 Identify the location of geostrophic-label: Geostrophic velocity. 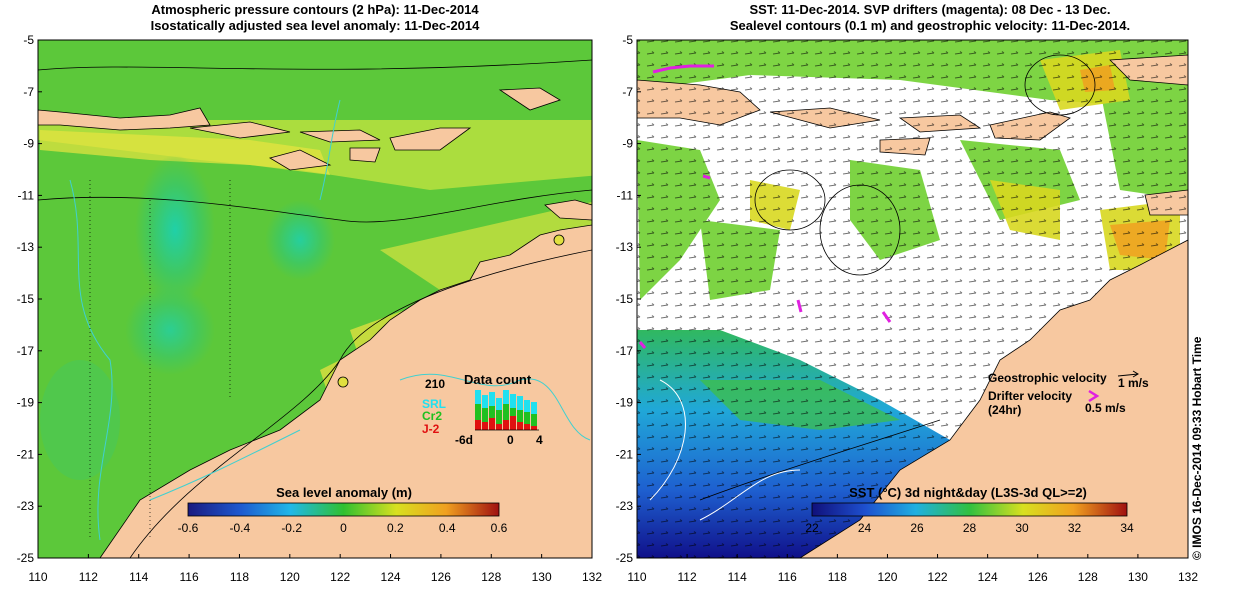
(1047, 378).